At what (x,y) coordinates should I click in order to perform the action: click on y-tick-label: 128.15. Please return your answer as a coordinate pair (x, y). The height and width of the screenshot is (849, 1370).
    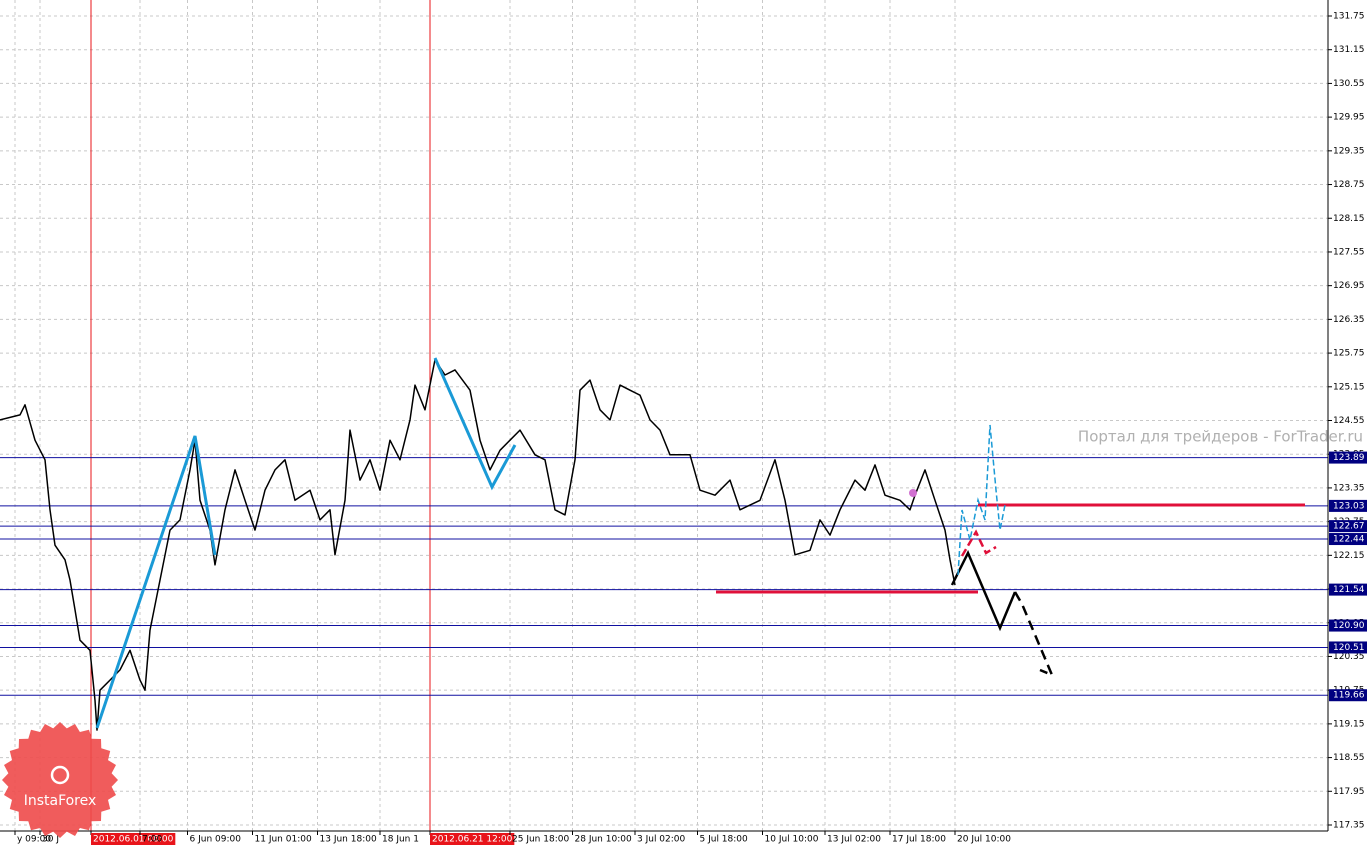
    Looking at the image, I should click on (1349, 219).